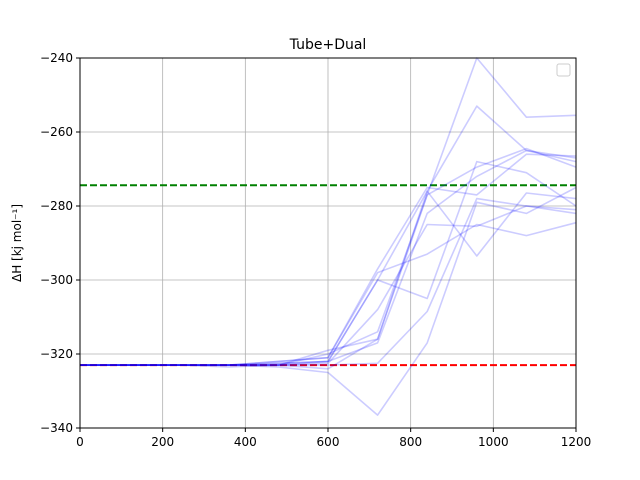 Image resolution: width=640 pixels, height=480 pixels. Describe the element at coordinates (328, 442) in the screenshot. I see `x-tick-label: 600` at that location.